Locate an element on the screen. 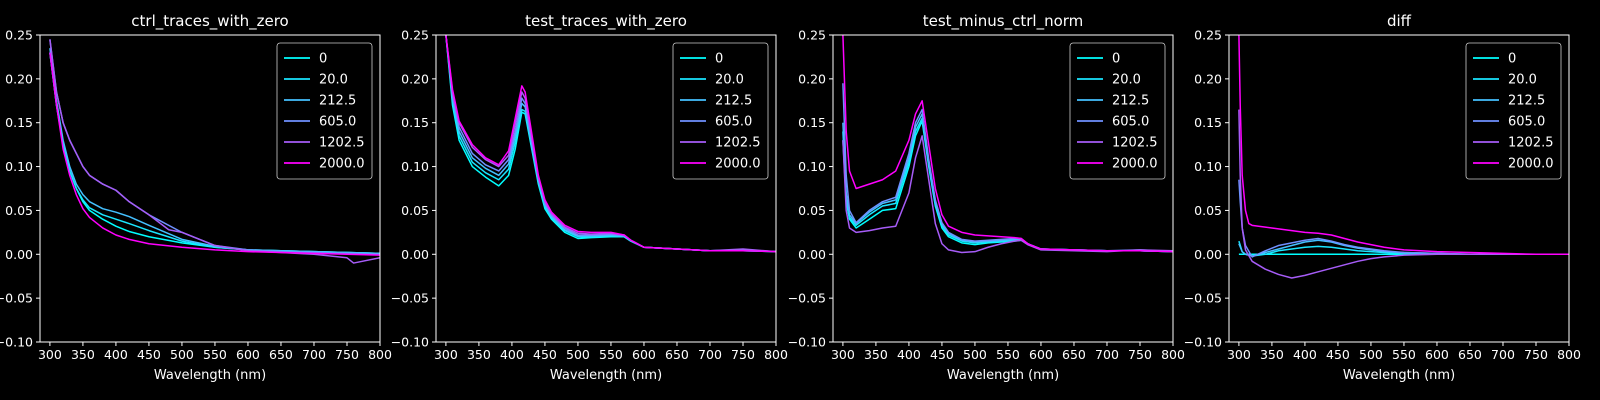 Image resolution: width=1600 pixels, height=400 pixels. legend-label: 2000.0 is located at coordinates (1531, 164).